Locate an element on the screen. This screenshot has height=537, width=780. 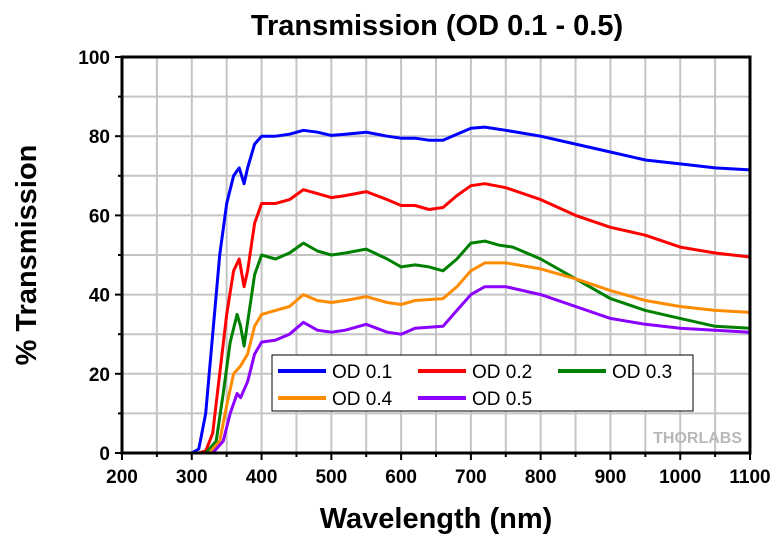
thorlabs-watermark: THORLABS is located at coordinates (697, 438).